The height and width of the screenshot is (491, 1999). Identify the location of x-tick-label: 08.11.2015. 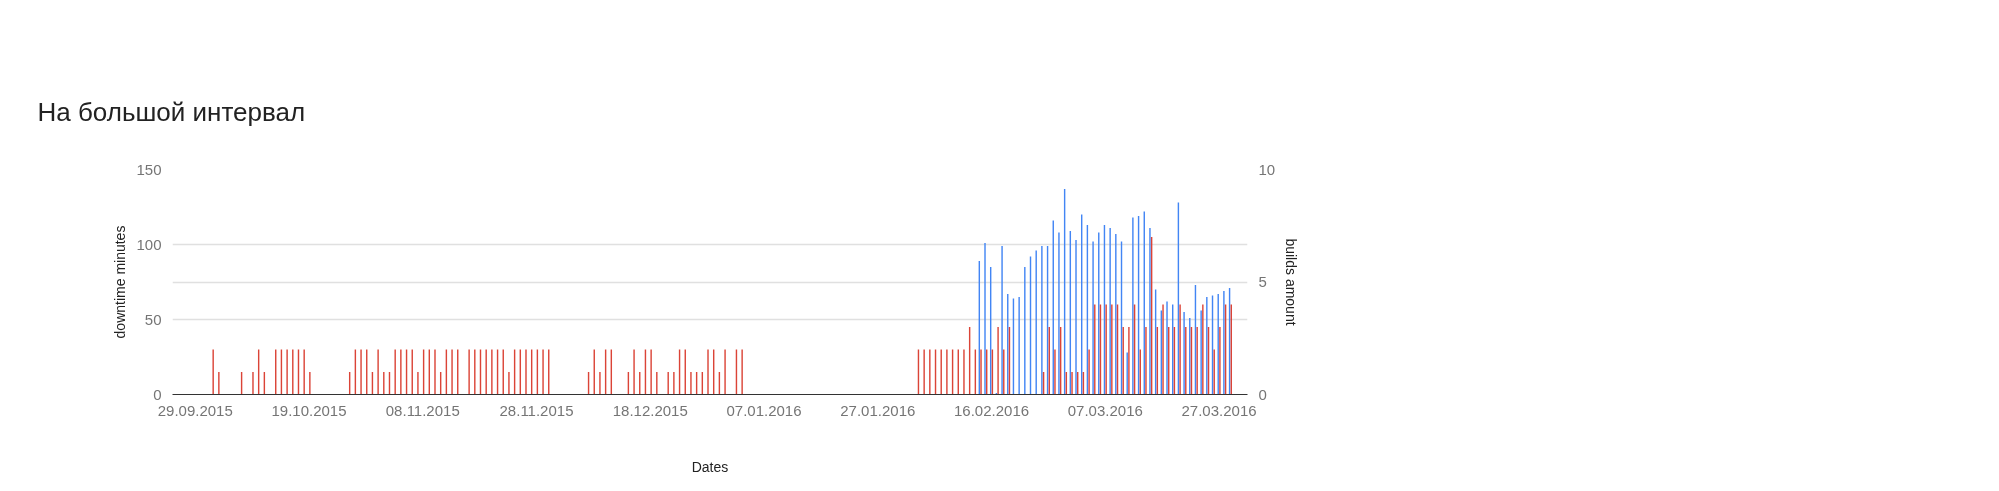
(422, 410).